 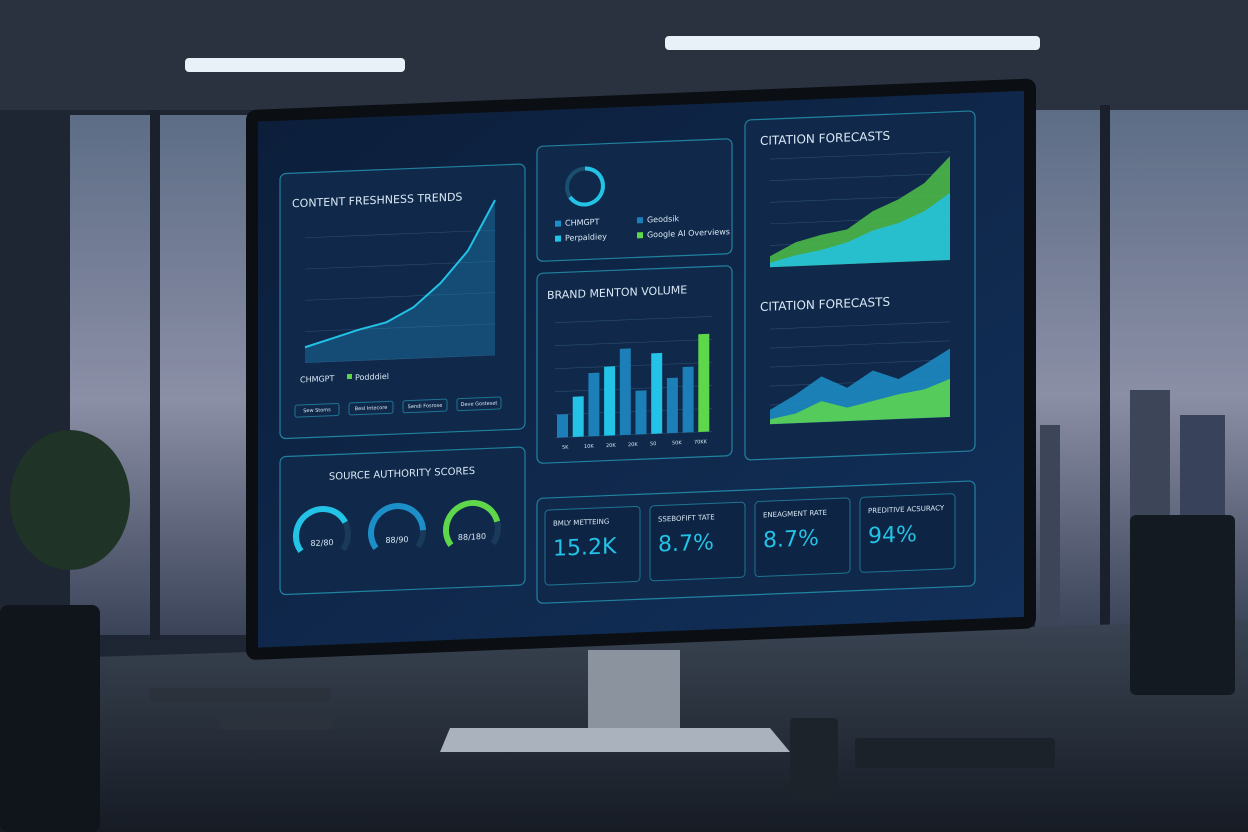 I want to click on building, so click(x=1050, y=527).